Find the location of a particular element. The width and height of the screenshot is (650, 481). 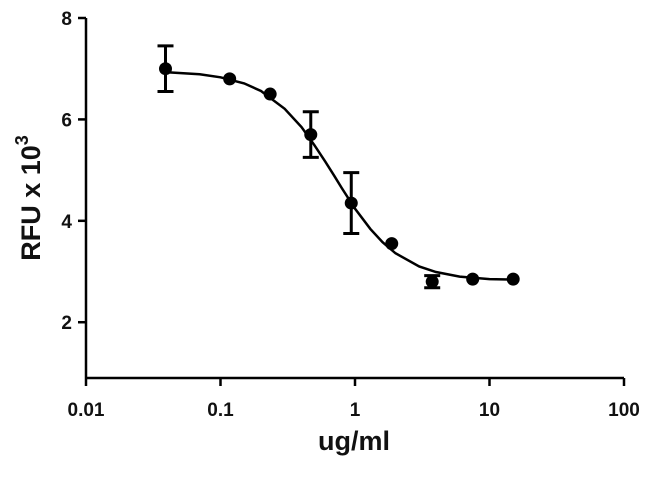

x-tick-label: 10 is located at coordinates (489, 410).